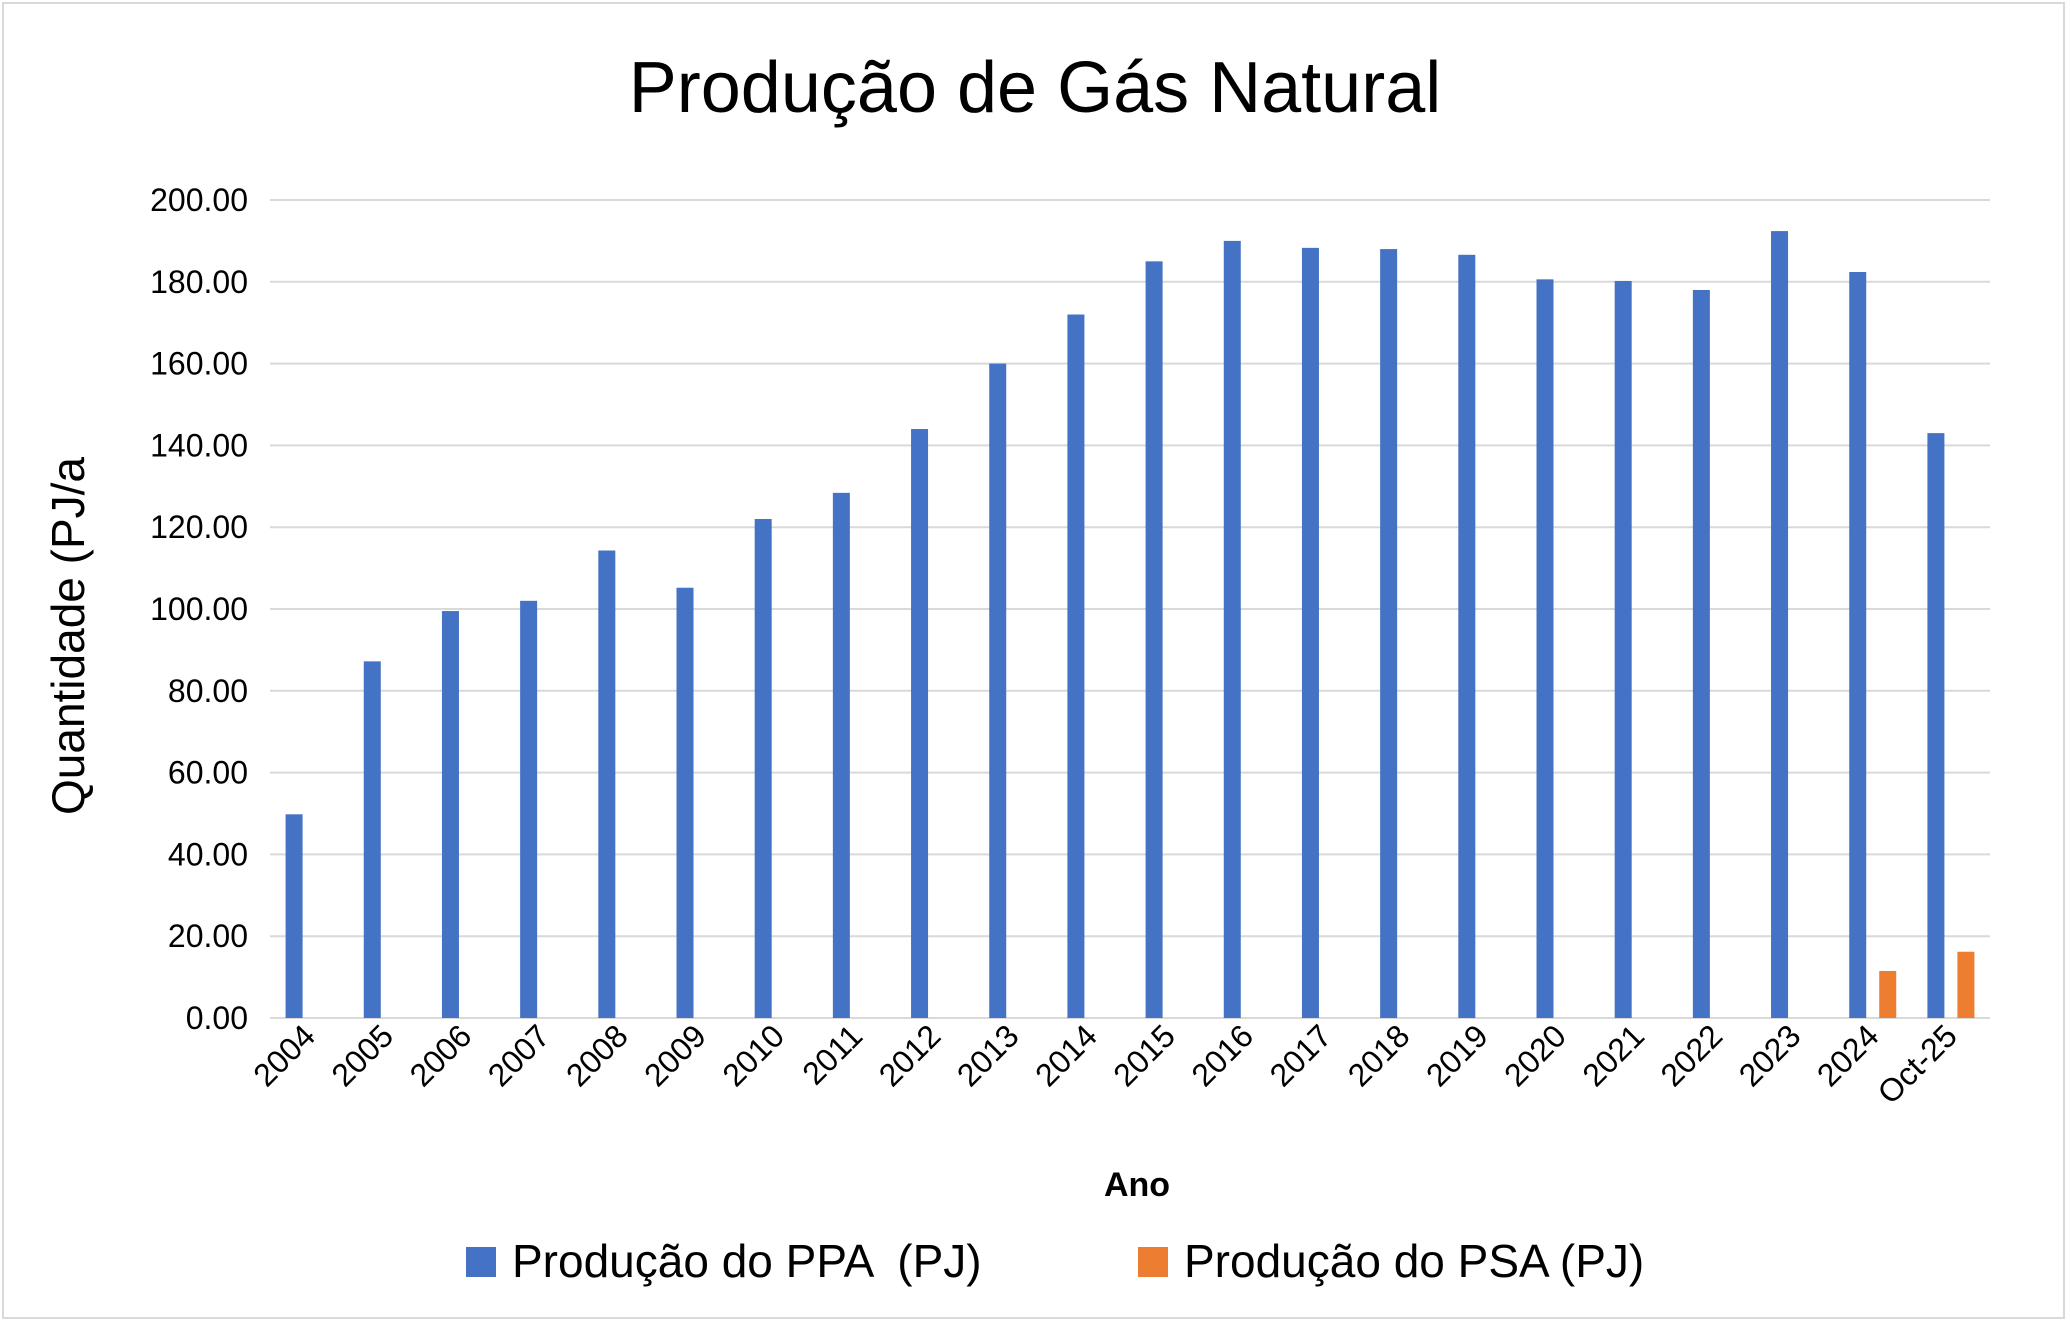 The width and height of the screenshot is (2071, 1323). I want to click on x-tick-label: 2017, so click(1301, 1055).